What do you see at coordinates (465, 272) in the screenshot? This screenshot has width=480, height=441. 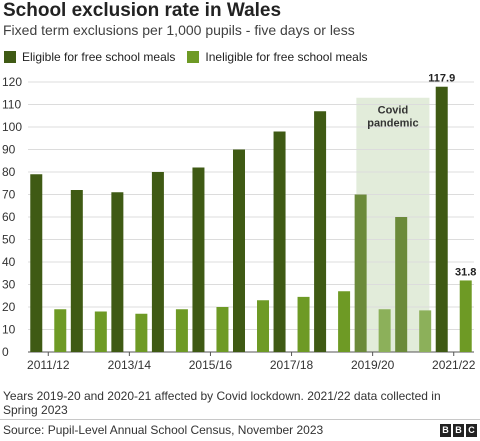 I see `data-label: 31.8` at bounding box center [465, 272].